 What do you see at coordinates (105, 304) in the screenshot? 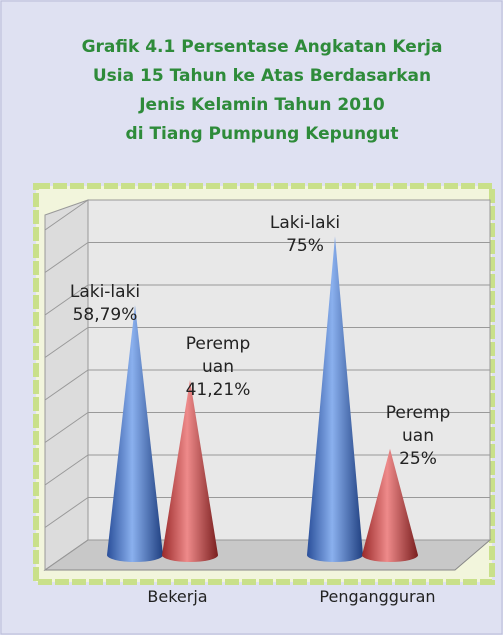
I see `data-label: Laki-laki 58,79%` at bounding box center [105, 304].